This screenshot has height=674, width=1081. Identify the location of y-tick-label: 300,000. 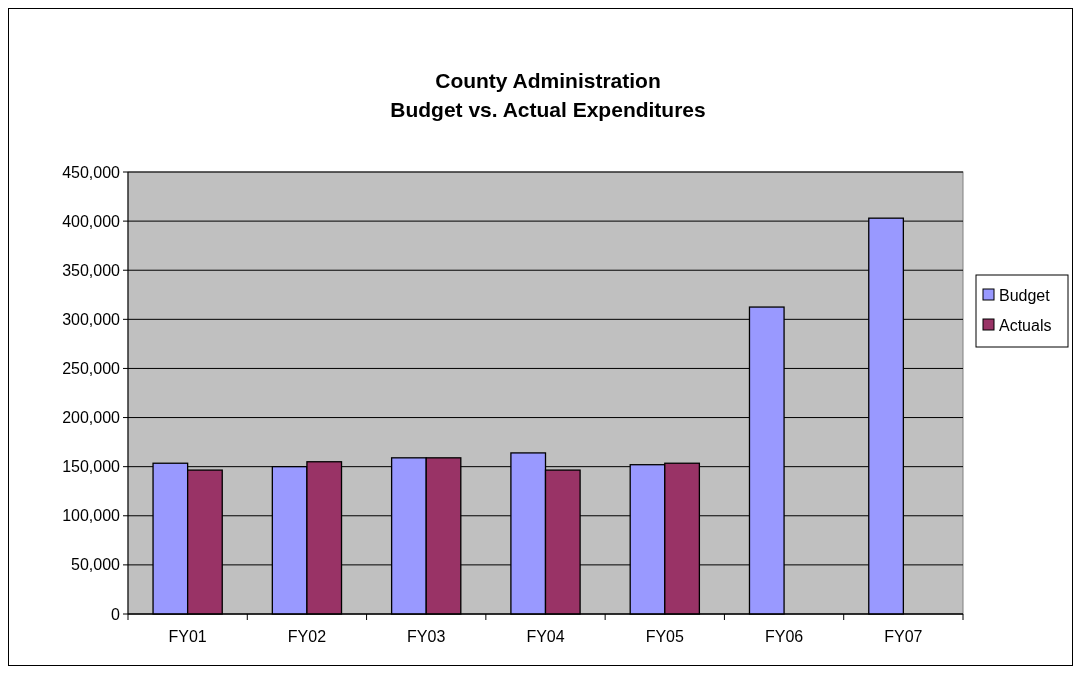
(91, 319).